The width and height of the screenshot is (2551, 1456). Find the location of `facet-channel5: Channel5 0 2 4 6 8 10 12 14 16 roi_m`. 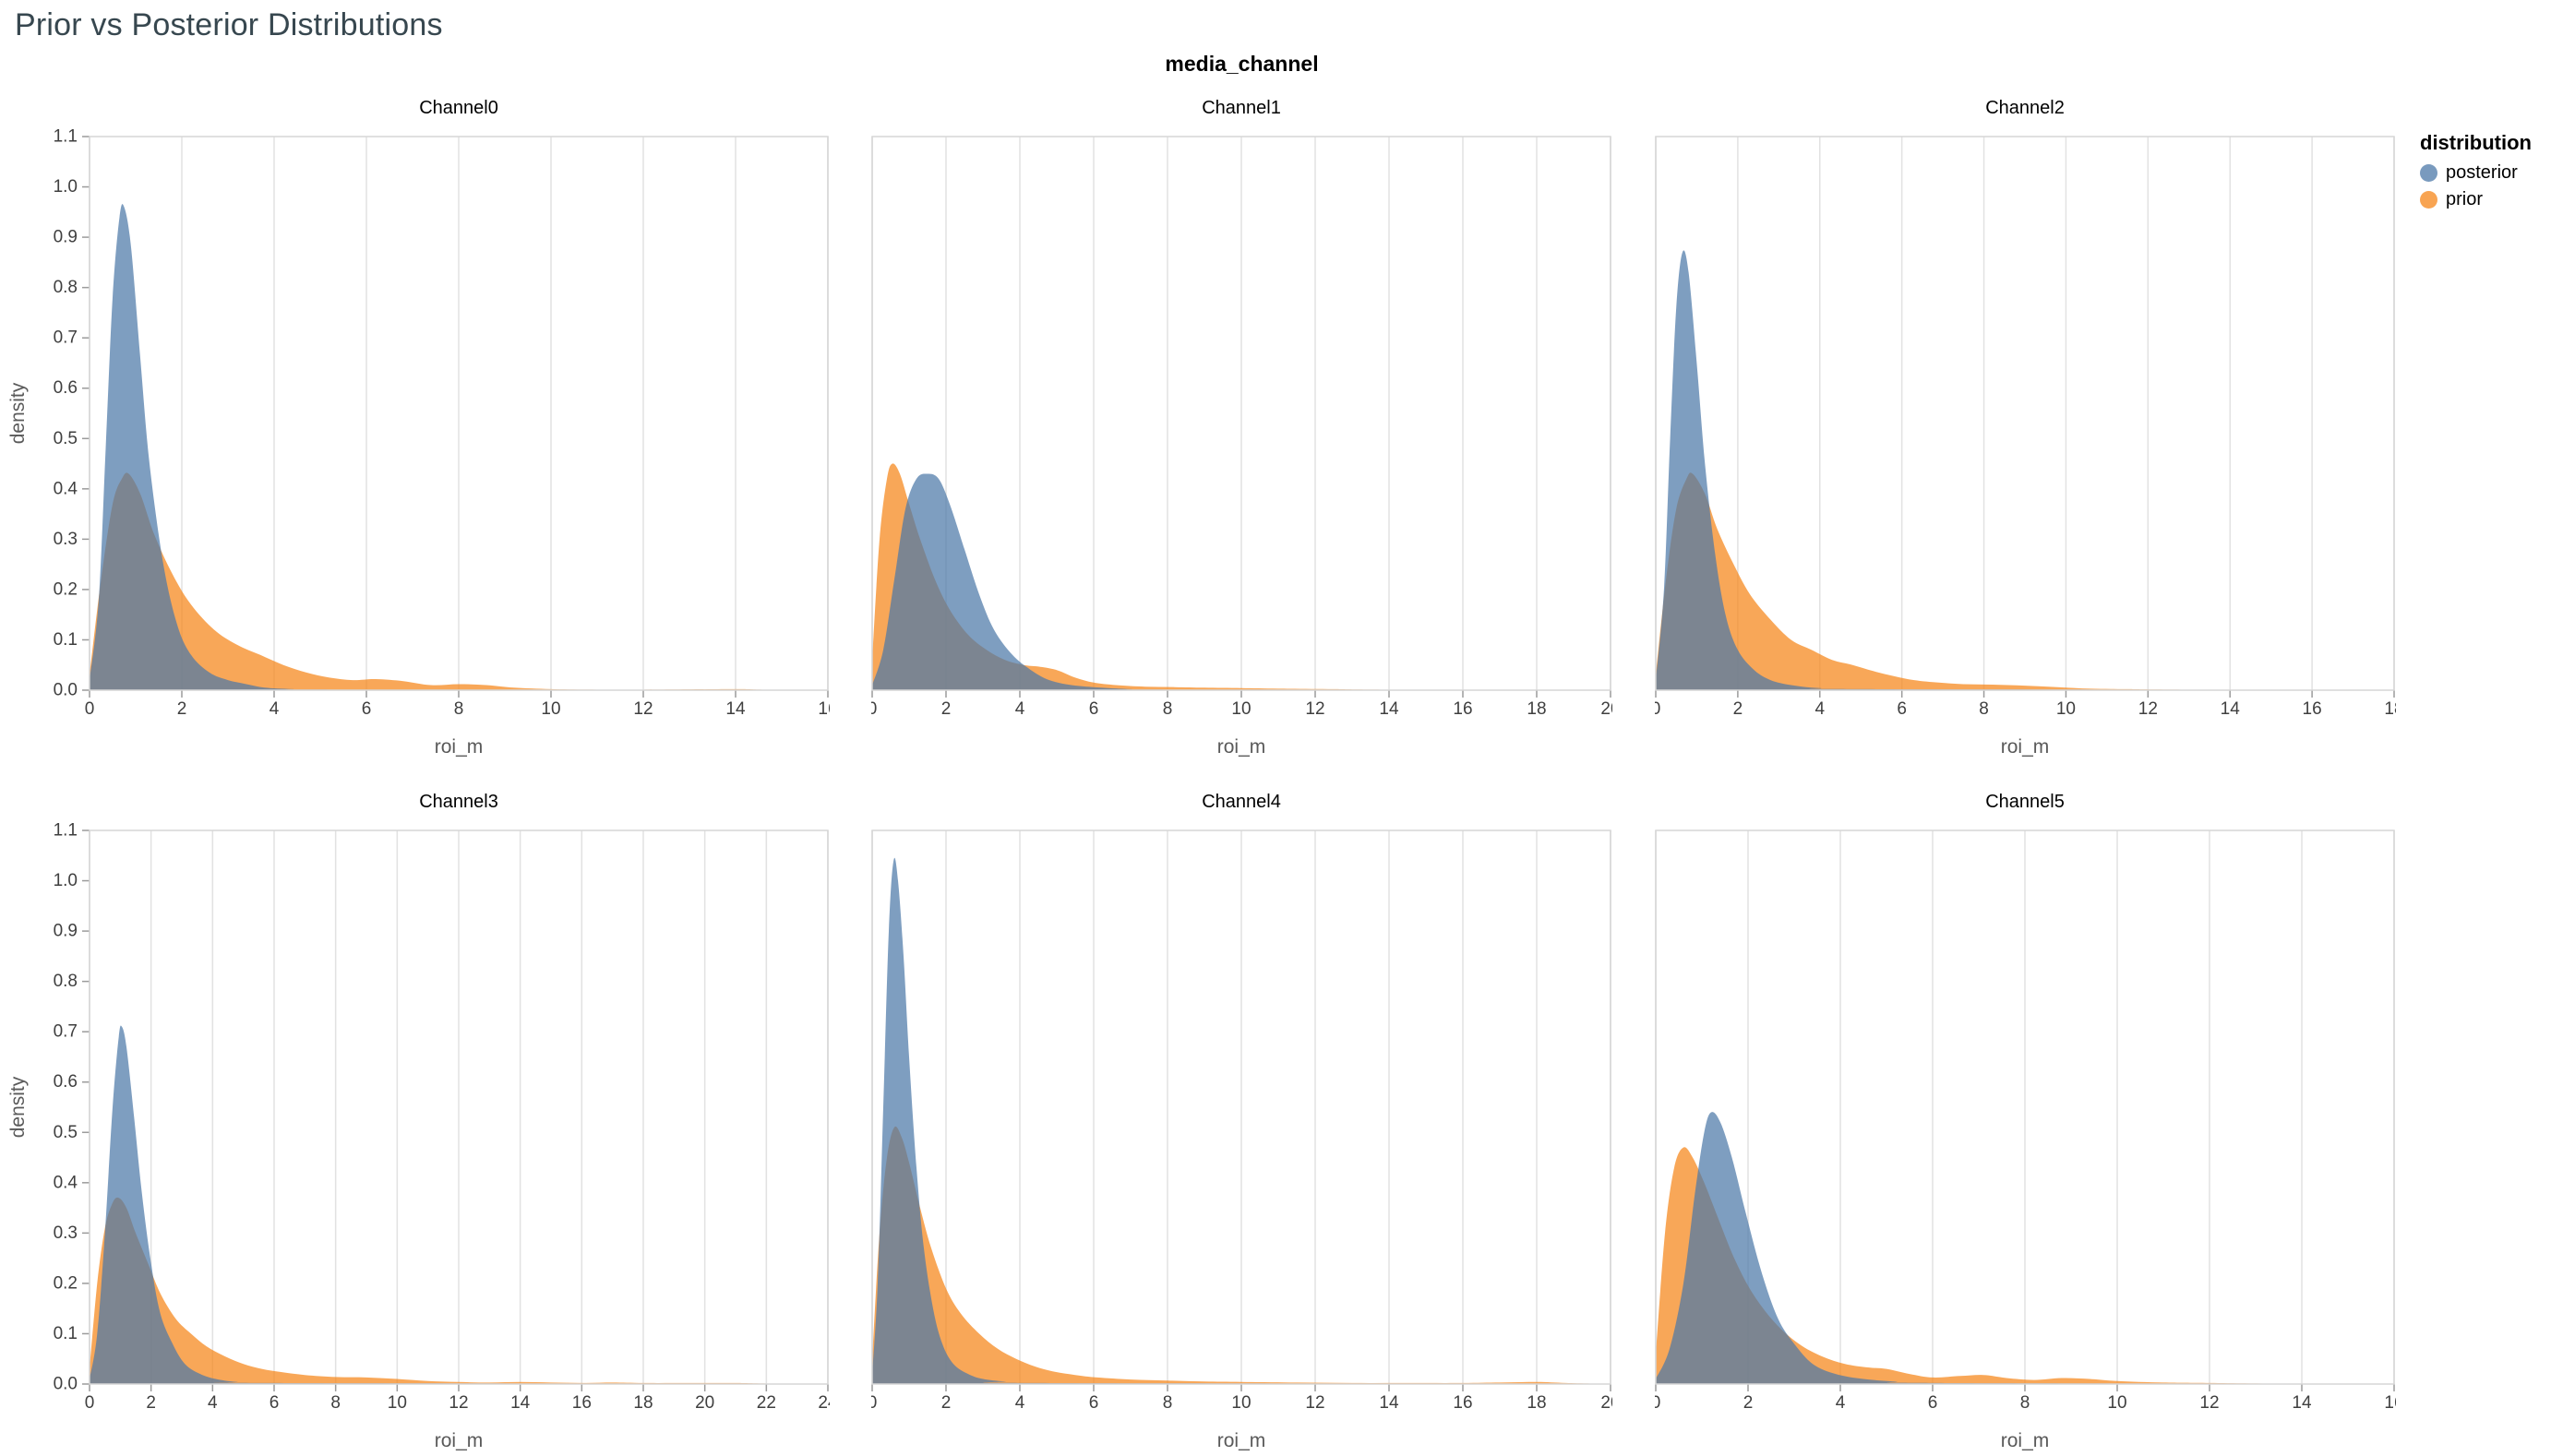

facet-channel5: Channel5 0 2 4 6 8 10 12 14 16 roi_m is located at coordinates (2025, 1120).